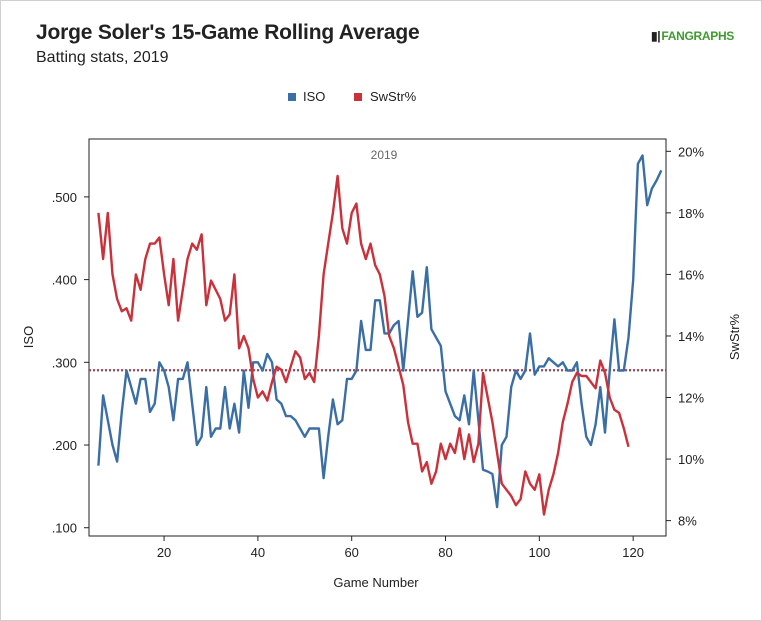  Describe the element at coordinates (64, 445) in the screenshot. I see `left-y-tick-label: .200` at that location.